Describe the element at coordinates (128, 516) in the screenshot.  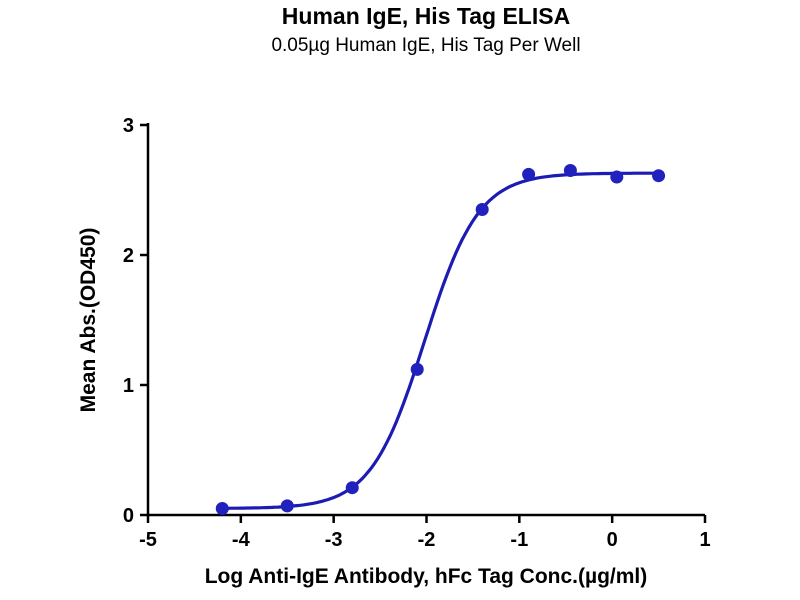
I see `y-tick-label: 0` at that location.